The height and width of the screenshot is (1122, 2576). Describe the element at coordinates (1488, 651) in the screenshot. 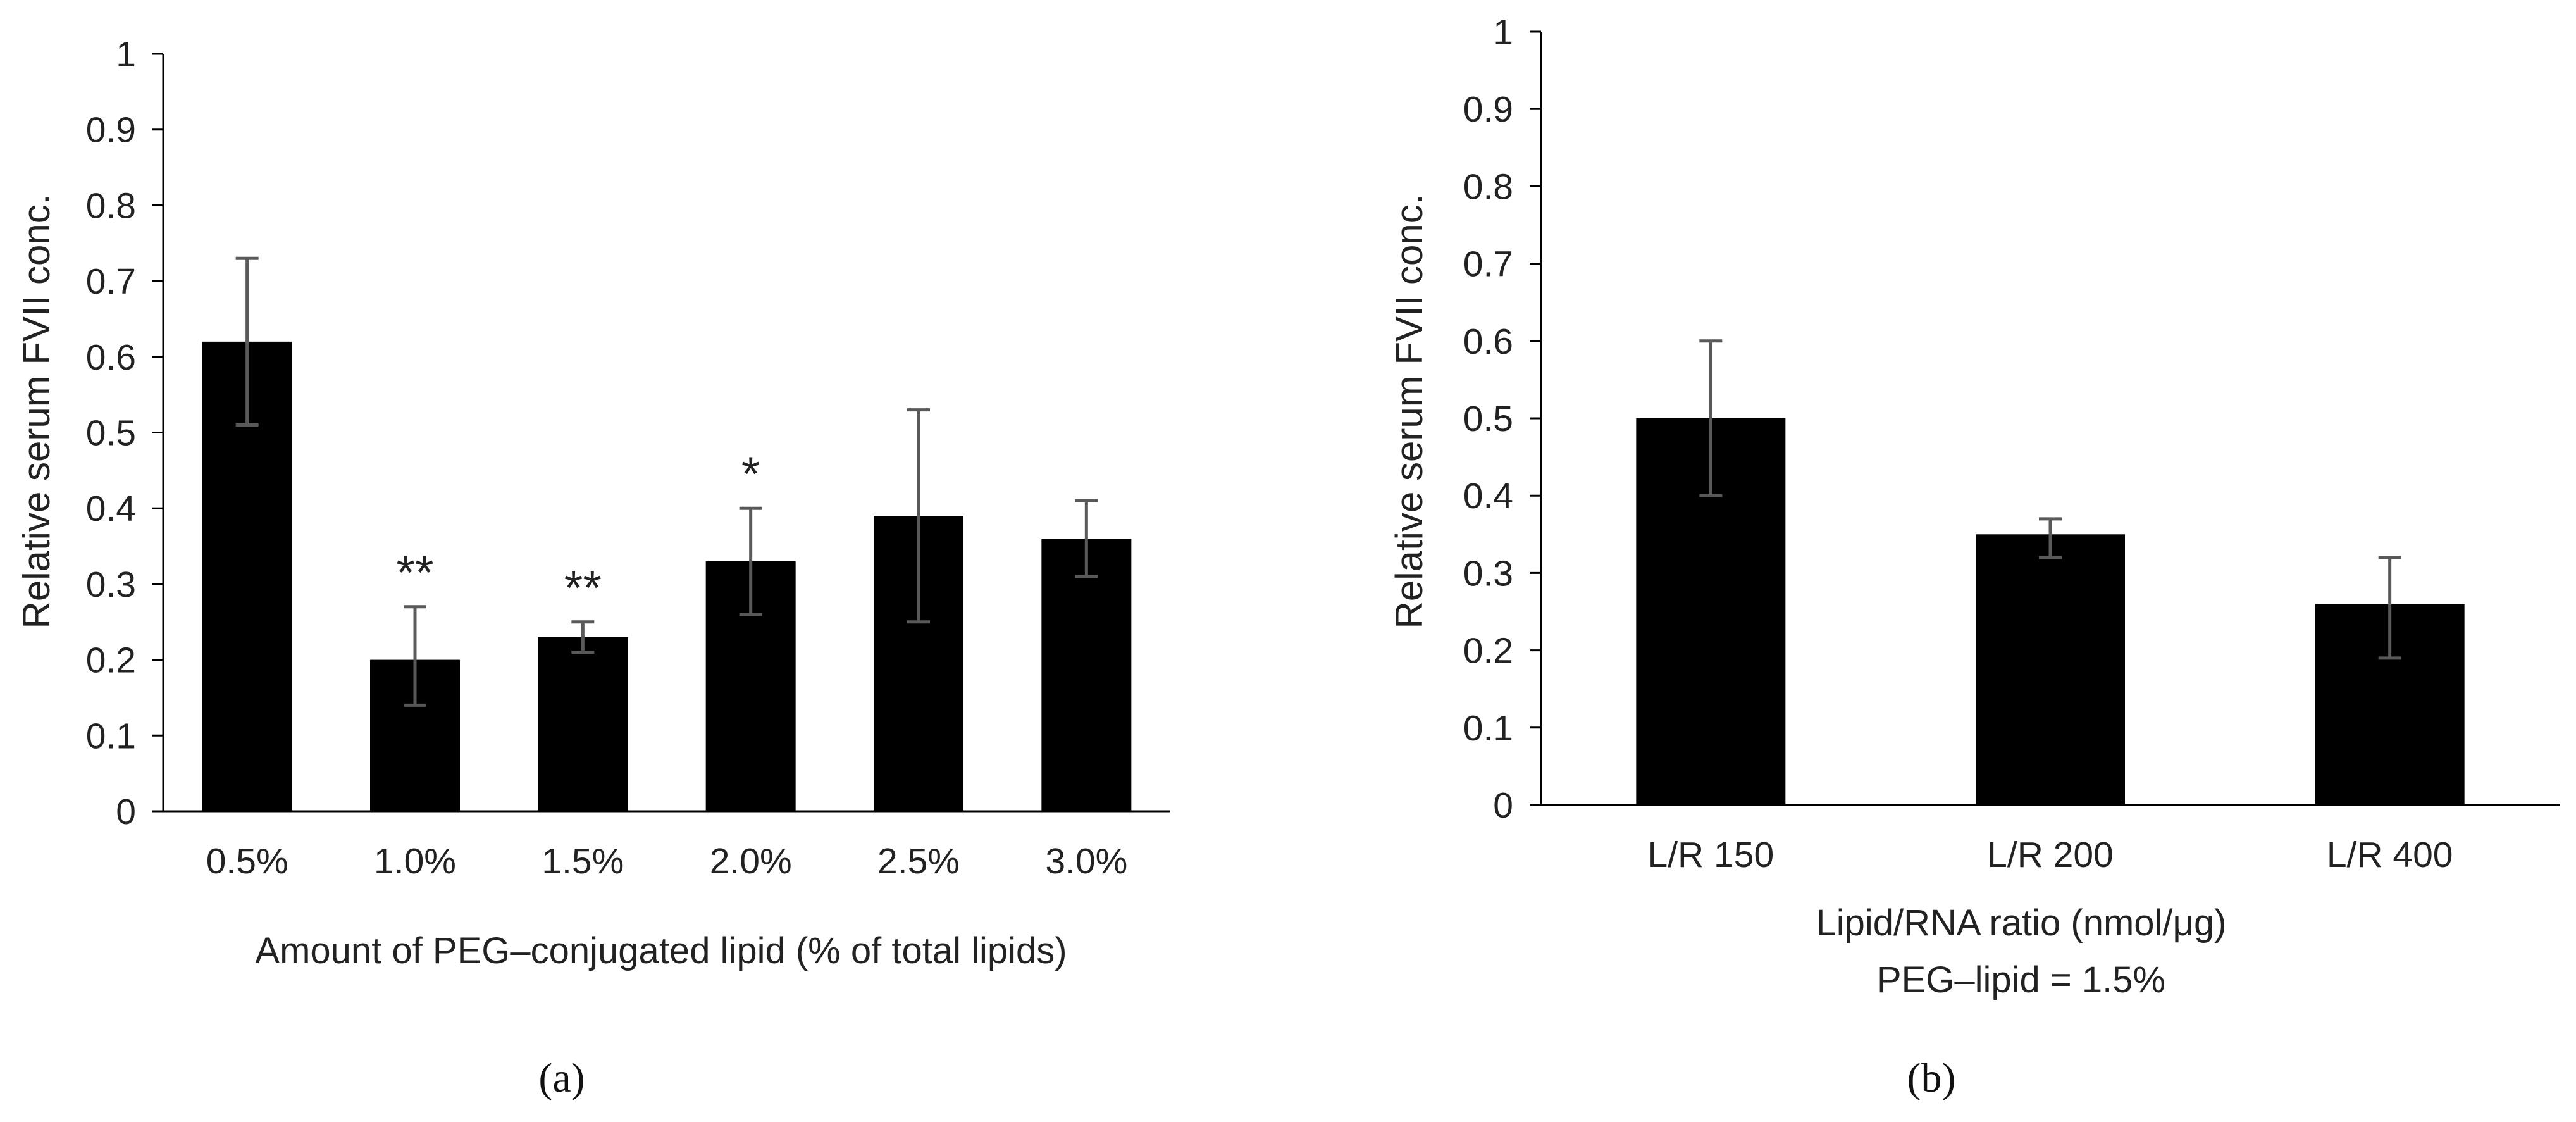

I see `panel-b-y-tick-label: 0.2` at that location.